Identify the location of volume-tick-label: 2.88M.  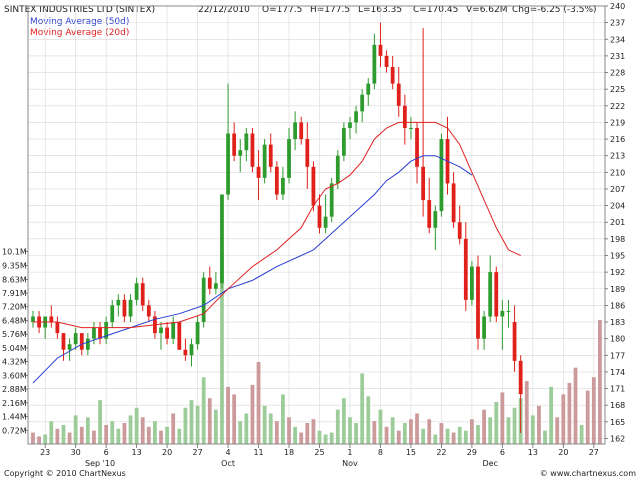
(14, 389).